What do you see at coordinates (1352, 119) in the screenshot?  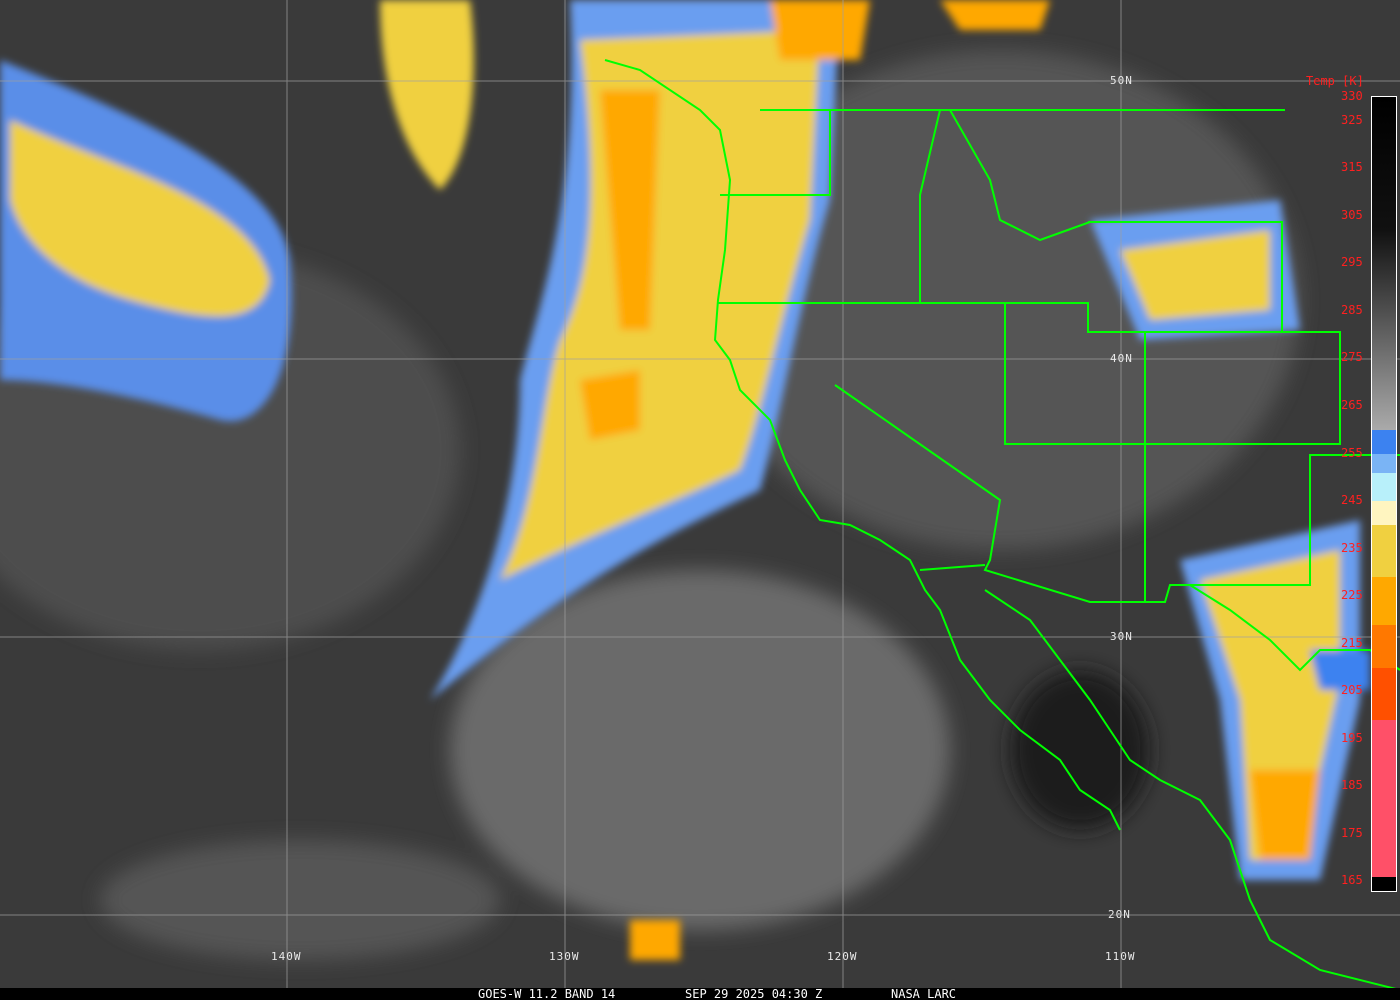 I see `colorbar-tick-label: 325` at bounding box center [1352, 119].